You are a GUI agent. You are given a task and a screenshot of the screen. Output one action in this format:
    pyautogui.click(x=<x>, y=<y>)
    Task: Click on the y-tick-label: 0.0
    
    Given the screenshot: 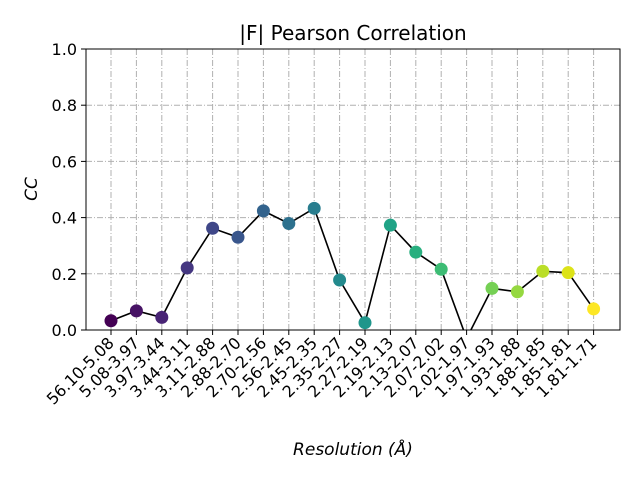 What is the action you would take?
    pyautogui.click(x=64, y=330)
    